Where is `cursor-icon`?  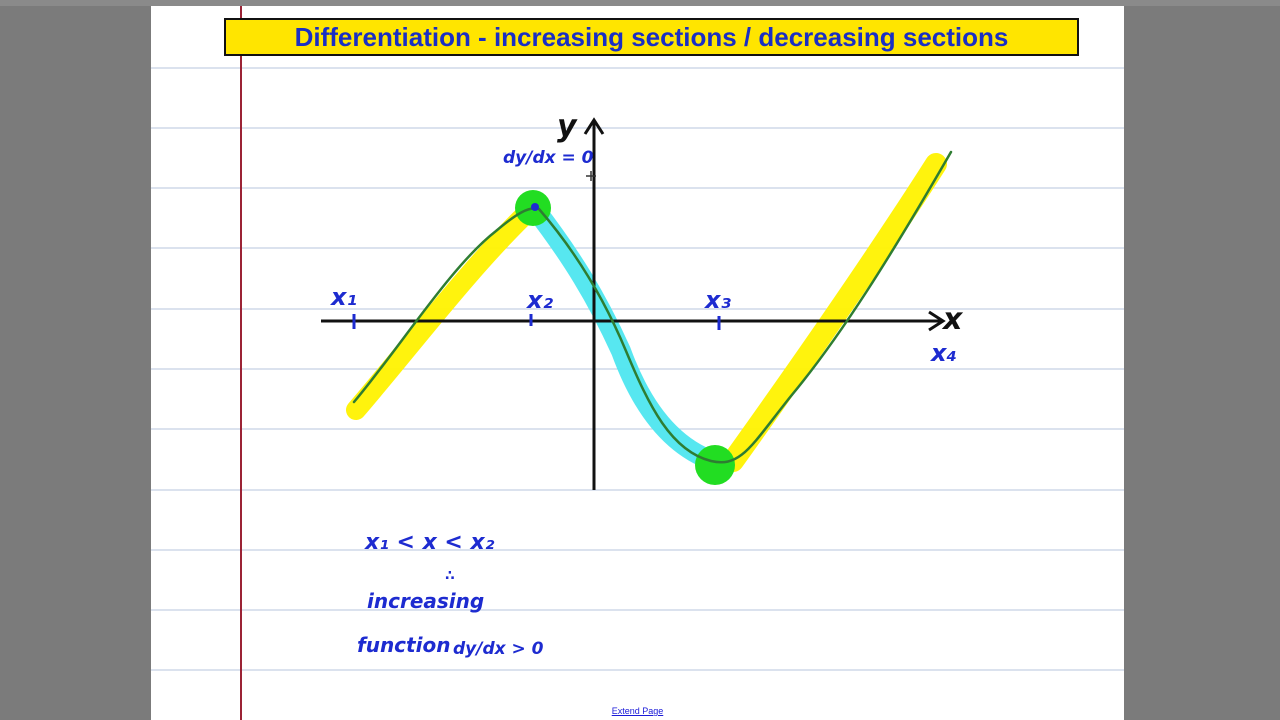 cursor-icon is located at coordinates (591, 176).